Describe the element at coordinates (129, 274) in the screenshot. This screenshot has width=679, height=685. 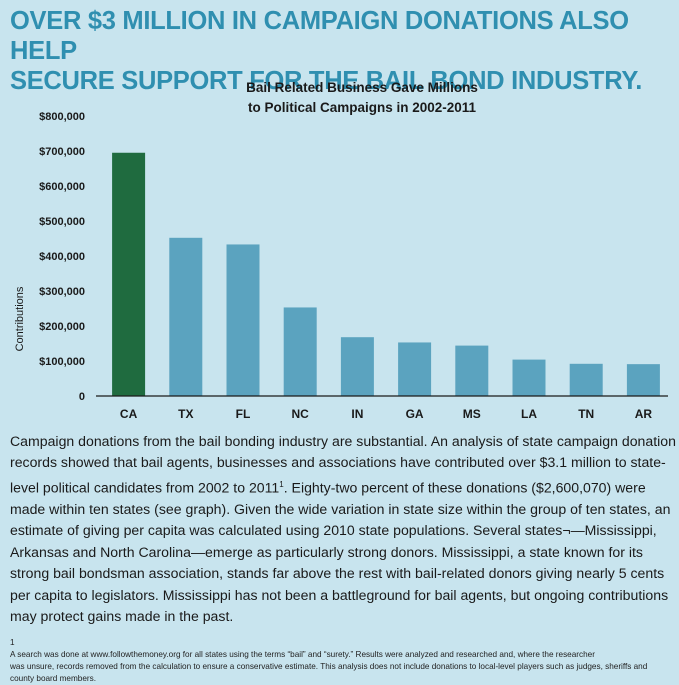
I see `bar-ca` at that location.